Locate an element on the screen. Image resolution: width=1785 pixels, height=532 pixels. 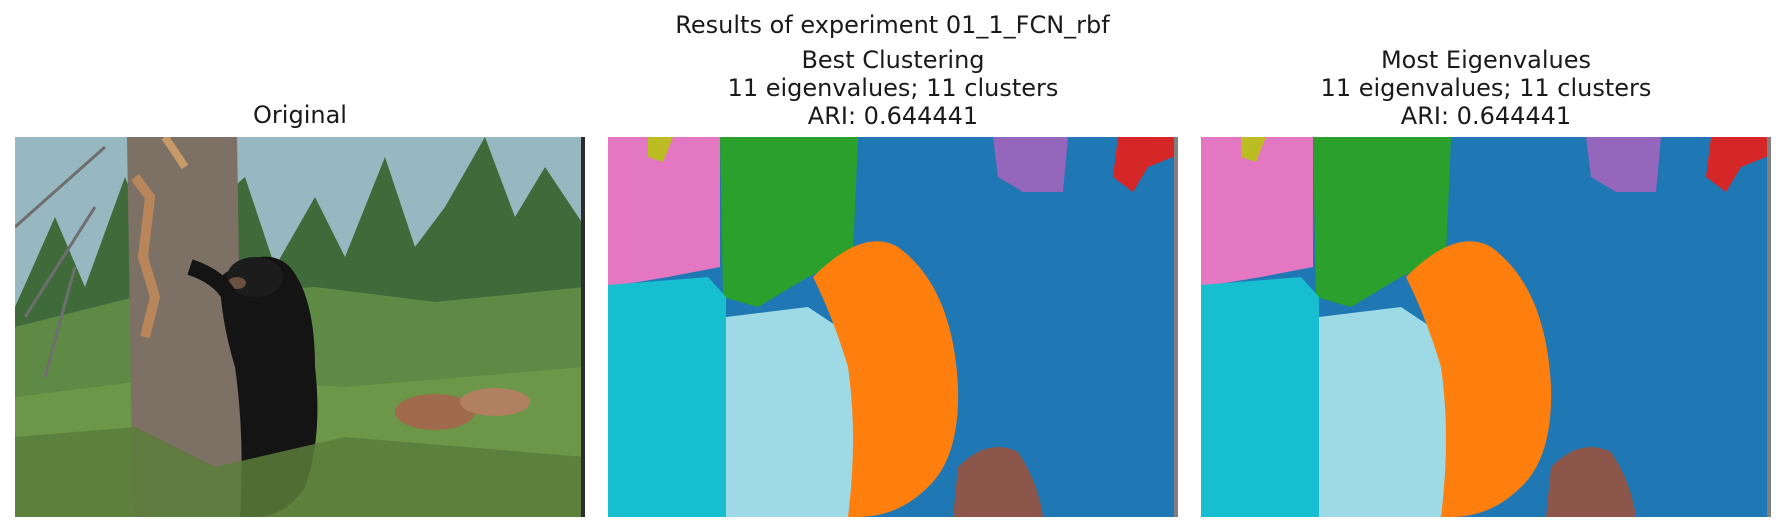
tree-trunk is located at coordinates (185, 327).